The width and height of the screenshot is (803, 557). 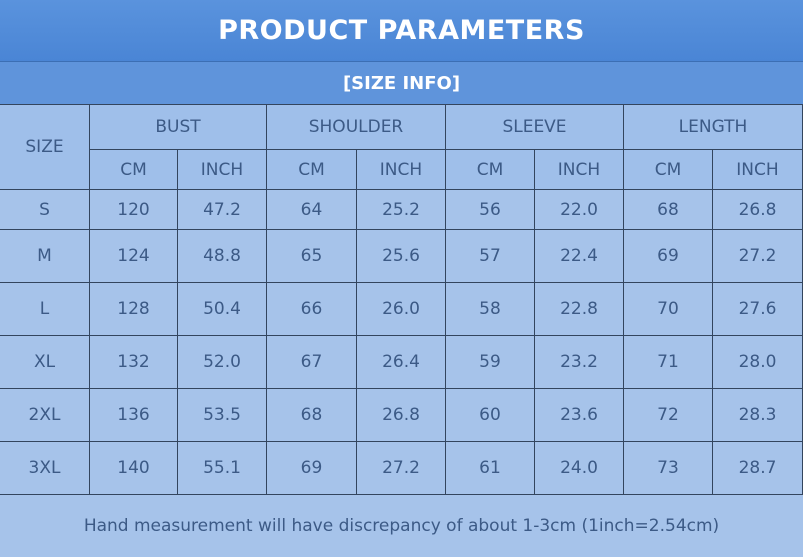 I want to click on table-cell: 59, so click(x=490, y=362).